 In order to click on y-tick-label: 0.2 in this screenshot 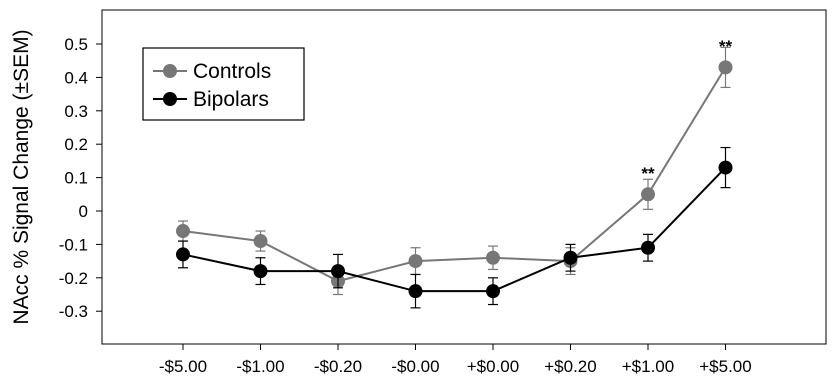, I will do `click(76, 144)`.